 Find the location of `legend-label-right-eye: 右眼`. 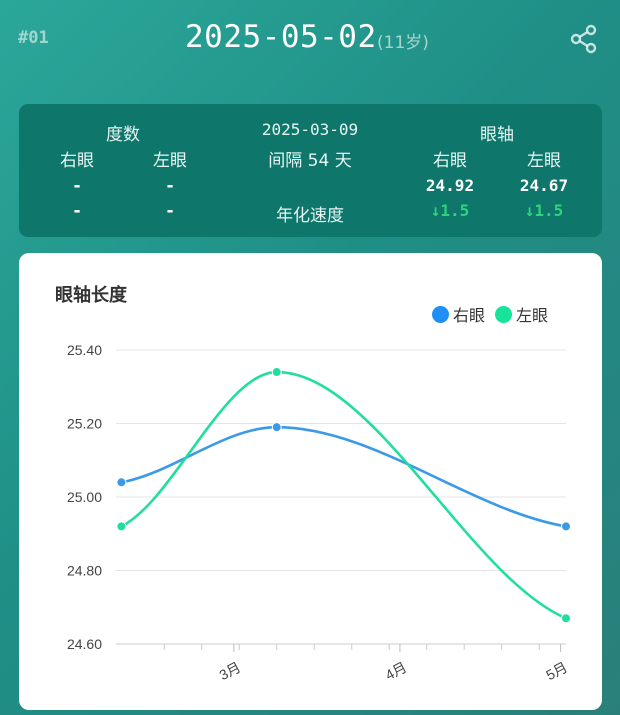

legend-label-right-eye: 右眼 is located at coordinates (469, 315).